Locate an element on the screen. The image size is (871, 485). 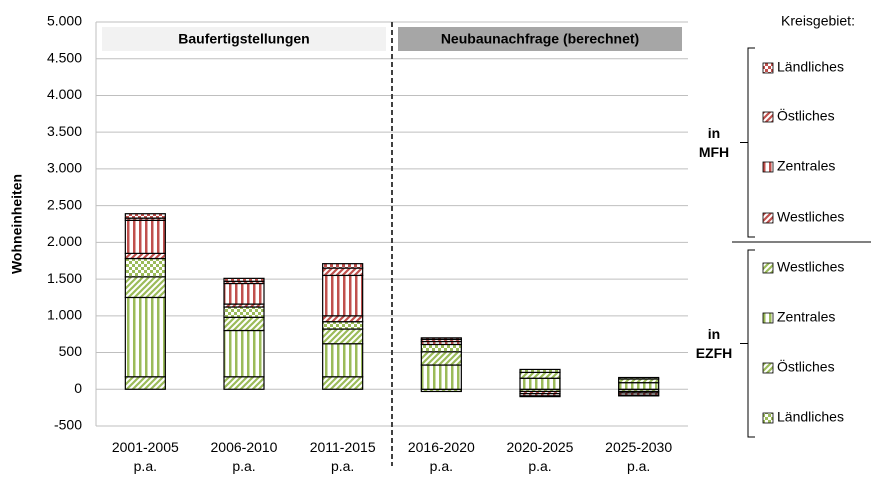
y-tick-label: 3.000 is located at coordinates (64, 168).